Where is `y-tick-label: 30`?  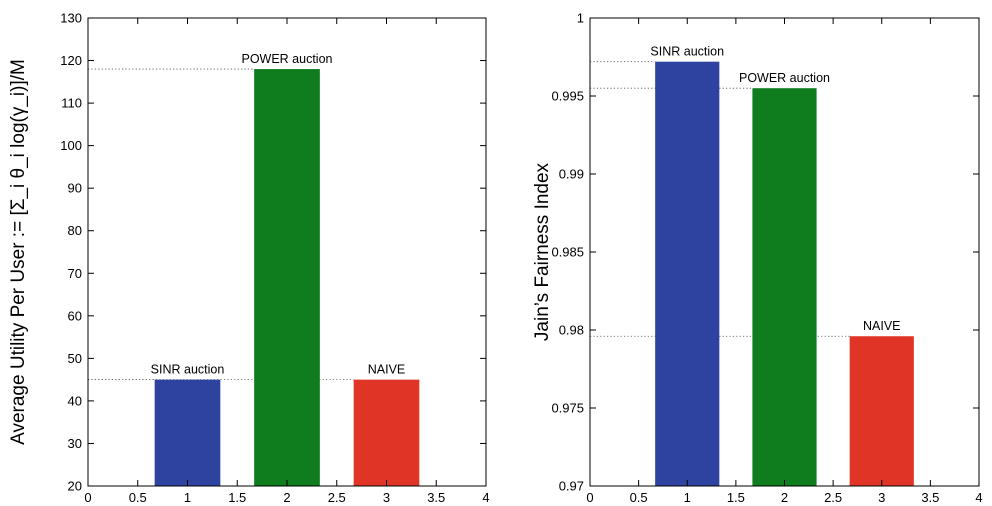 y-tick-label: 30 is located at coordinates (75, 443).